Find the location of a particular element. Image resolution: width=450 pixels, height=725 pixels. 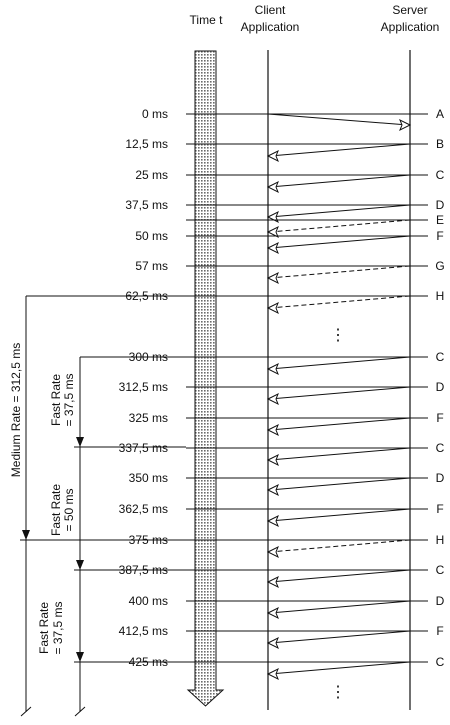

time-label: 350 ms is located at coordinates (148, 478).